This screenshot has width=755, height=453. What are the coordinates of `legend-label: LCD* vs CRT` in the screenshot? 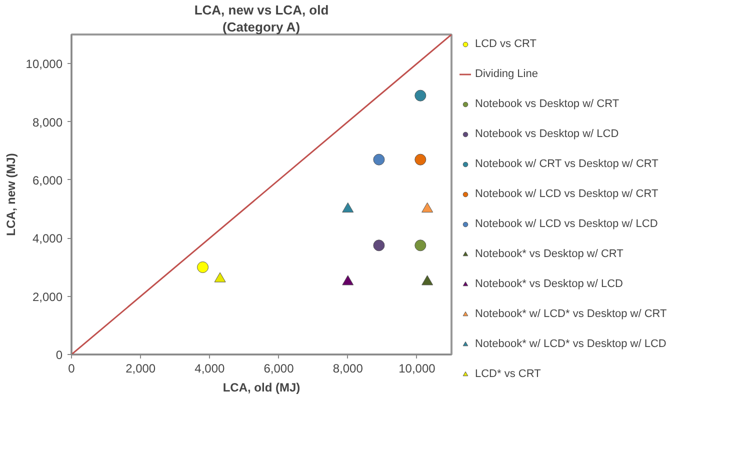 It's located at (508, 374).